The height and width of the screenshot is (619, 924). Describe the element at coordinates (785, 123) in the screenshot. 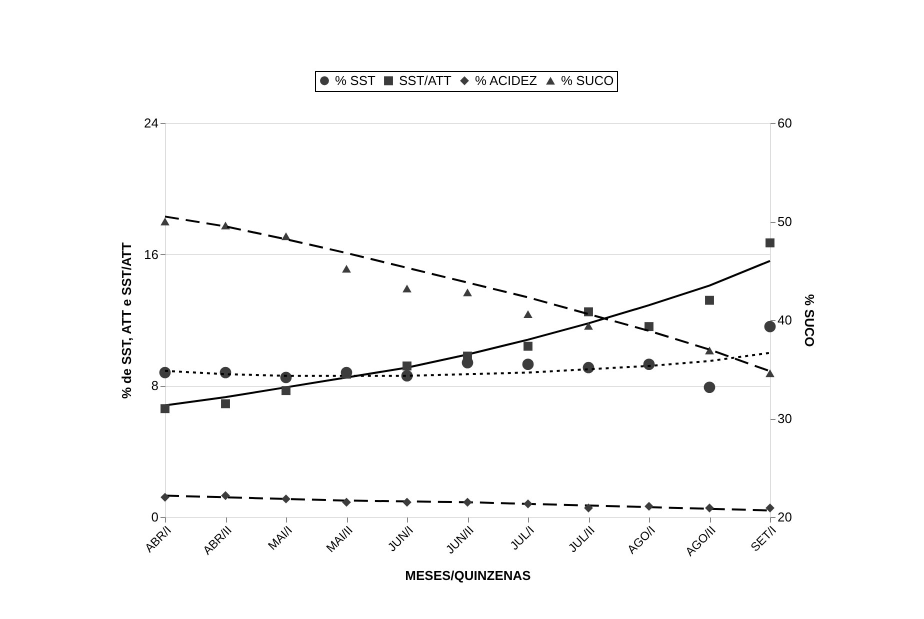

I see `y2-tick-label: 60` at that location.